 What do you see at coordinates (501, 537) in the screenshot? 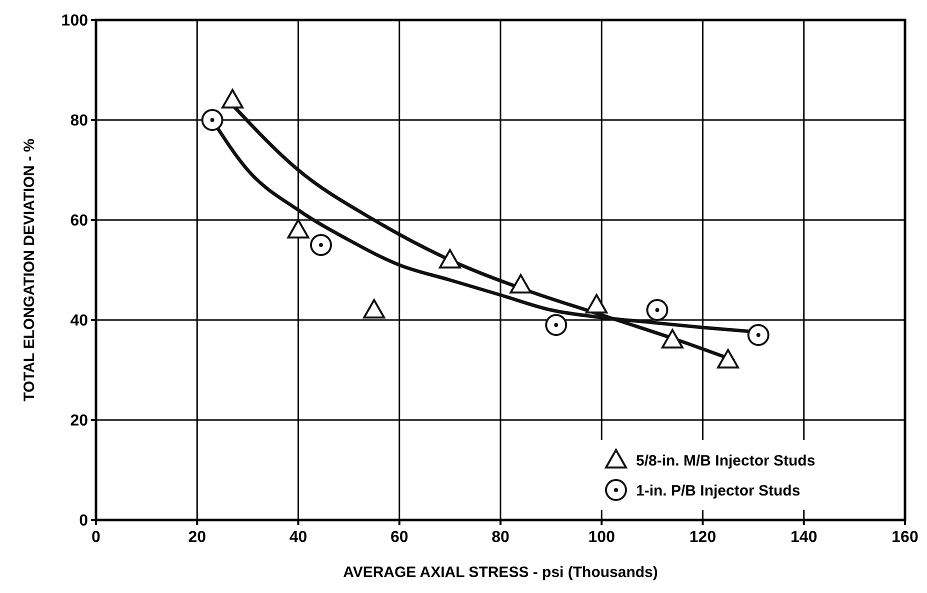
I see `x-tick-label: 80` at bounding box center [501, 537].